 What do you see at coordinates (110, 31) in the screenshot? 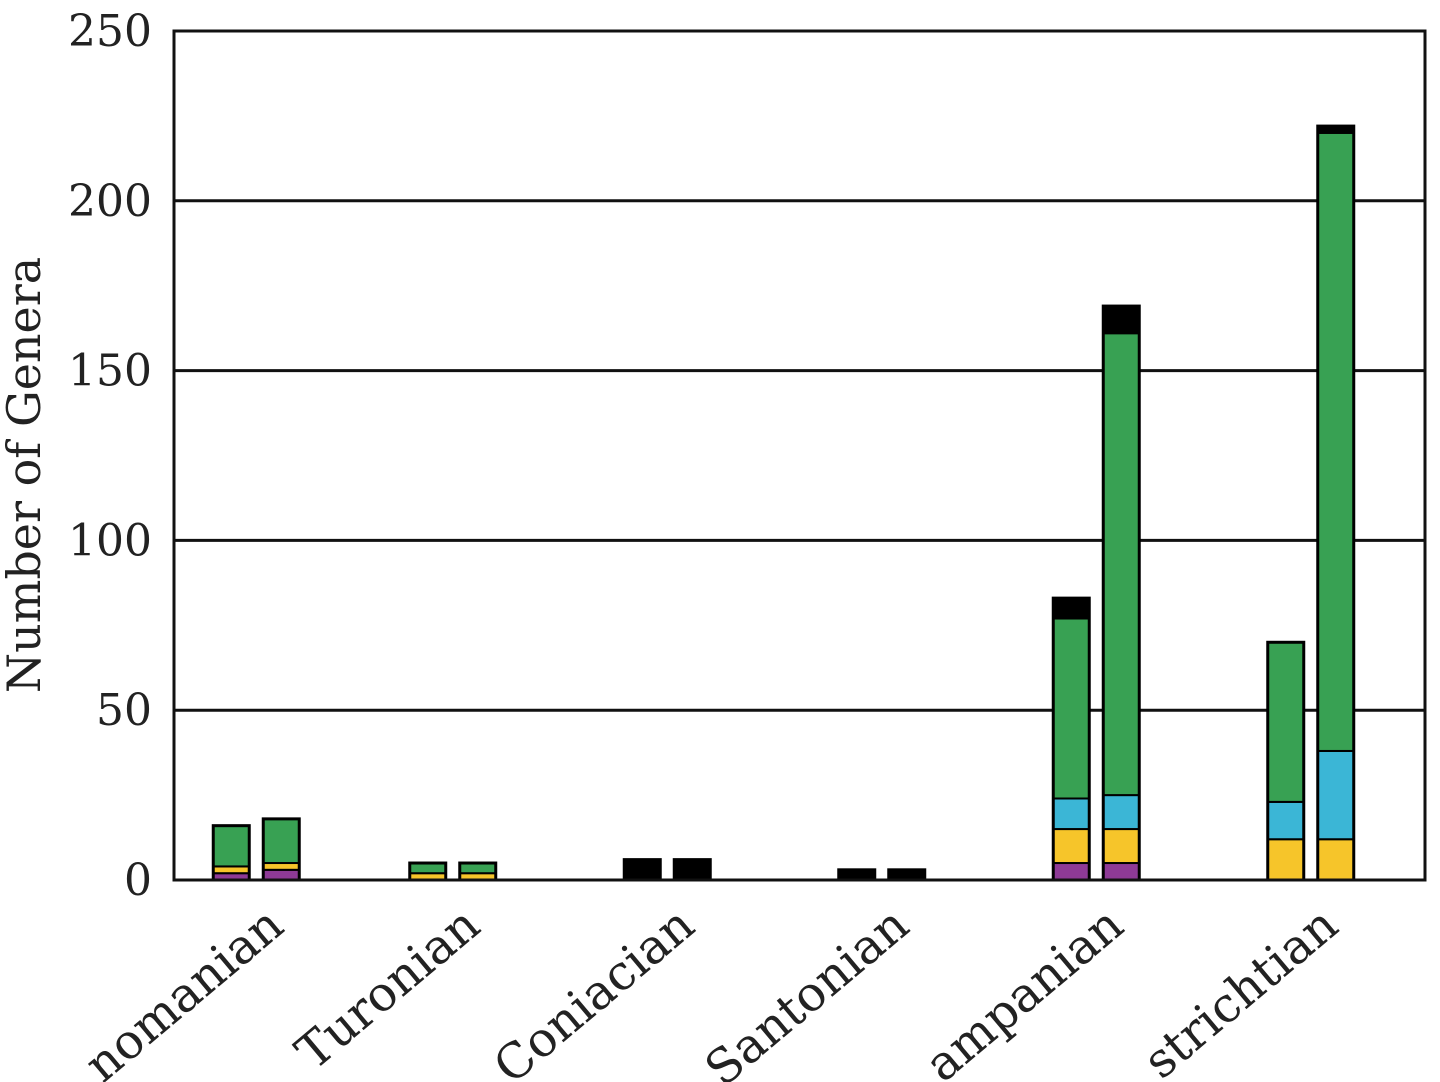
I see `y-tick-label: 250` at bounding box center [110, 31].